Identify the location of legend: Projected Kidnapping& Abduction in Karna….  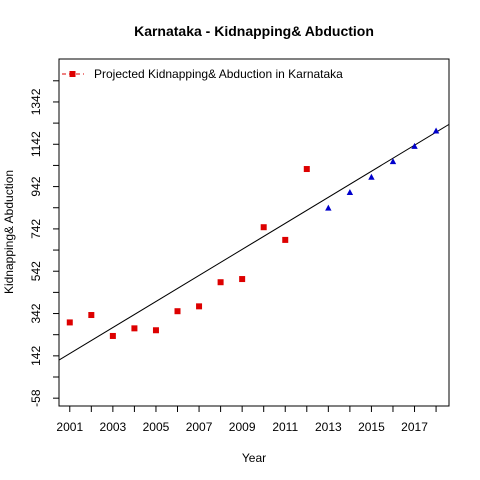
(202, 74).